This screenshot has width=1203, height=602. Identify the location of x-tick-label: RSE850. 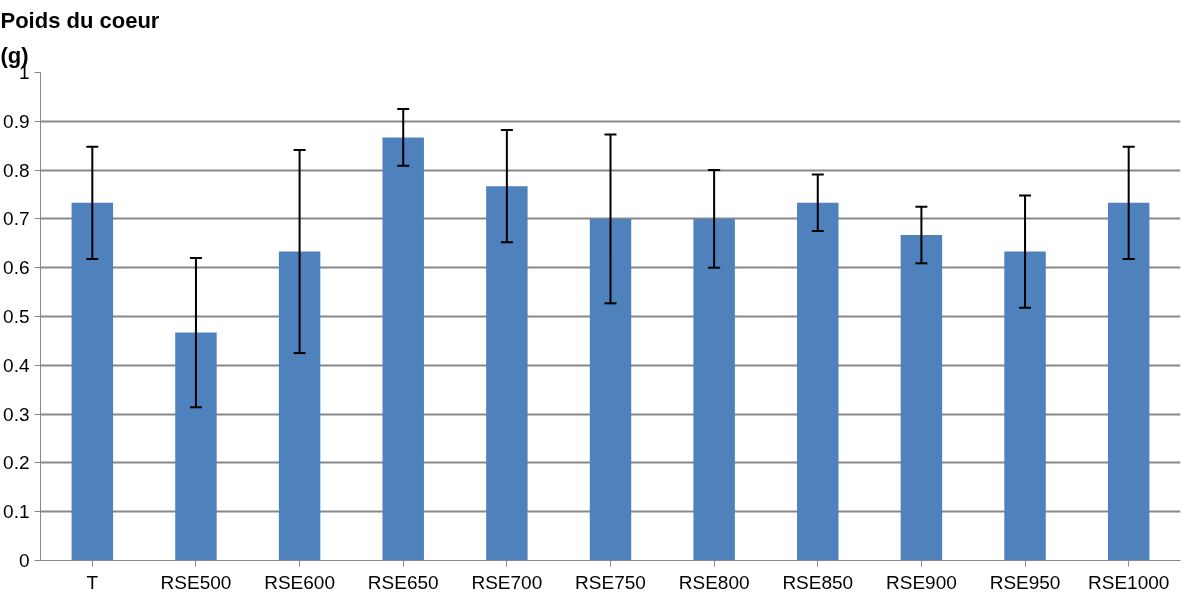
(818, 582).